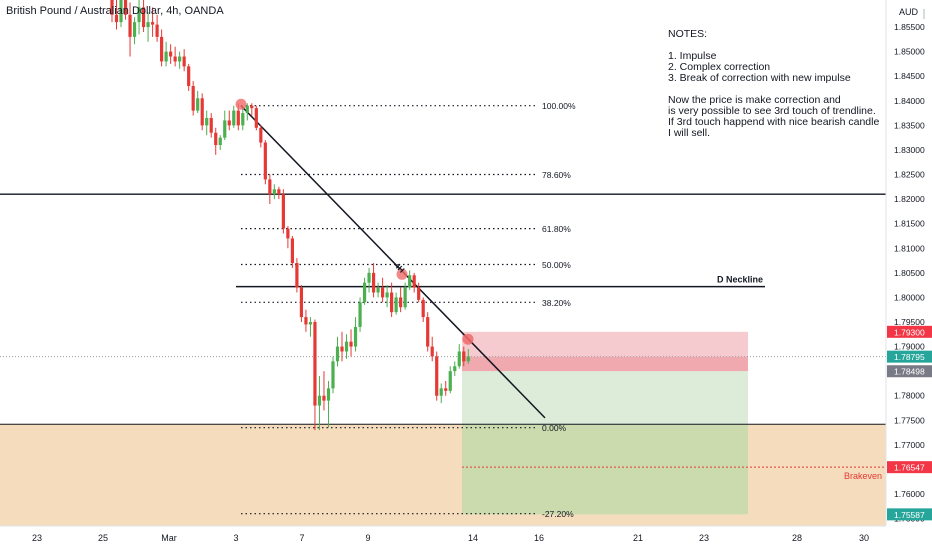 The image size is (932, 555). I want to click on price-tag-label: 1.75587, so click(909, 515).